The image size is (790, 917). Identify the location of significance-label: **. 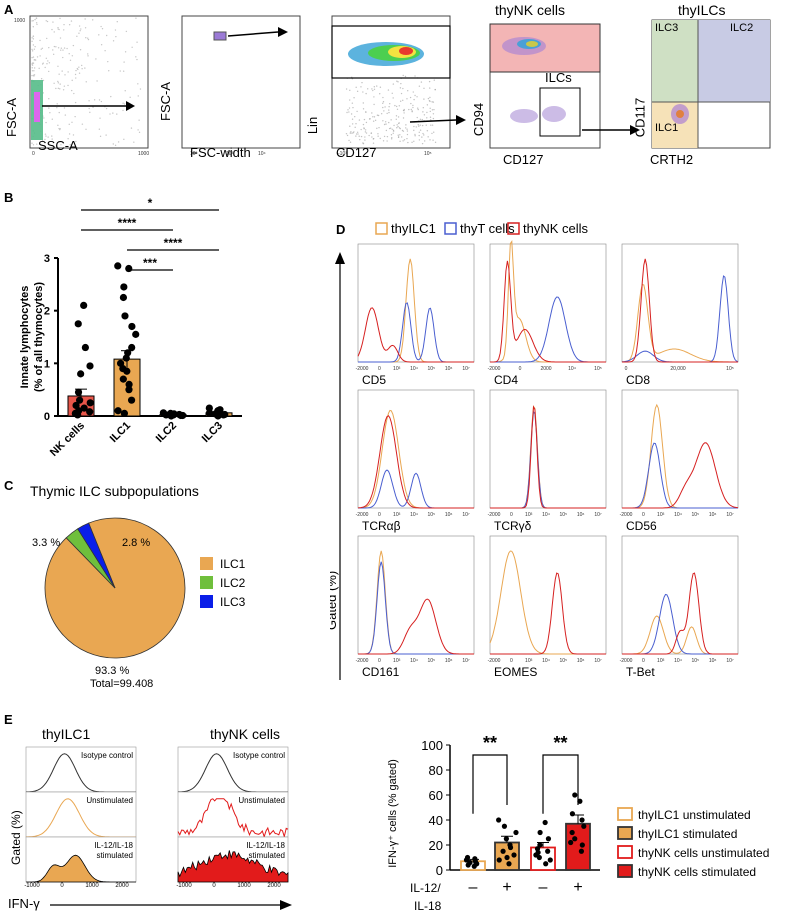
(560, 743).